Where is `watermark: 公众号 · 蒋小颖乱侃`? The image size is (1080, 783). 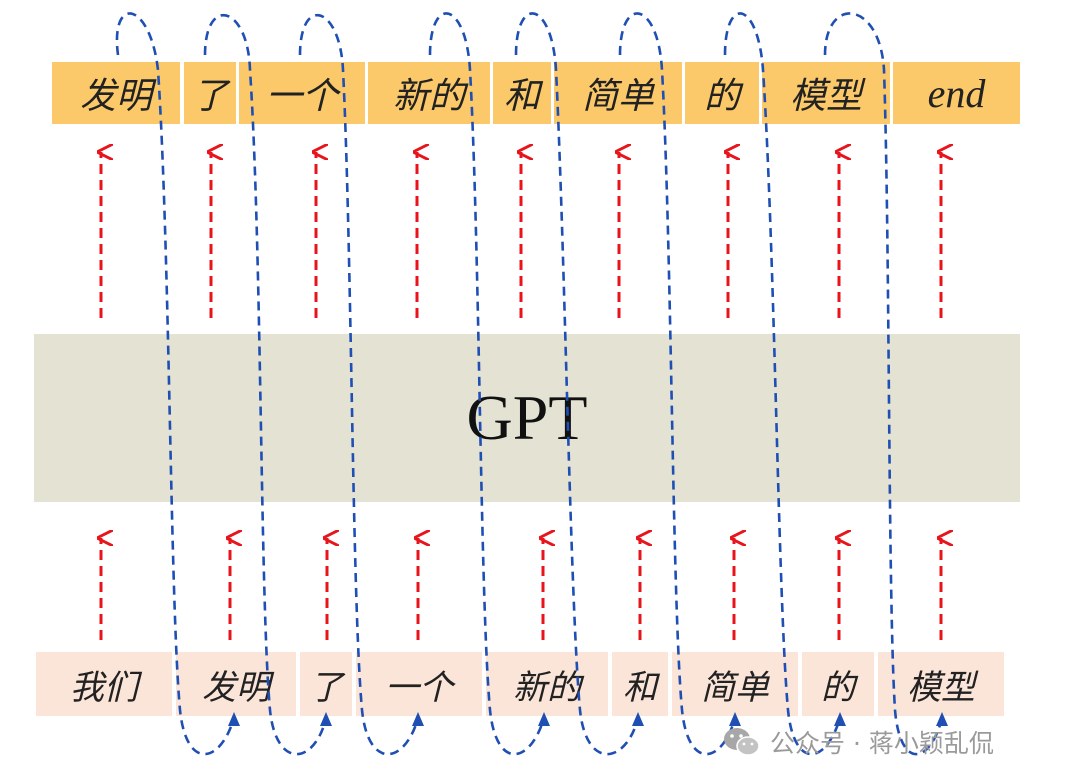
watermark: 公众号 · 蒋小颖乱侃 is located at coordinates (858, 742).